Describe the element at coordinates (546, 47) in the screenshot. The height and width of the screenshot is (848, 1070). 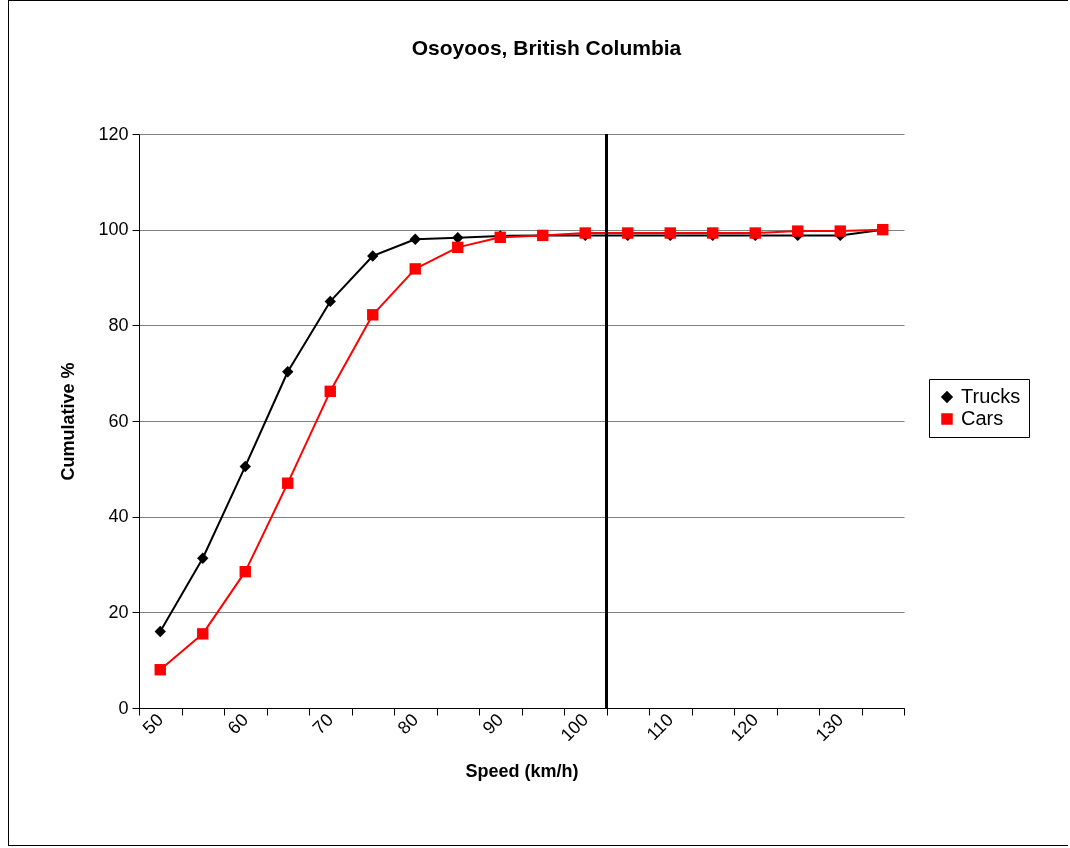
I see `chart-title: Osoyoos, British Columbia` at that location.